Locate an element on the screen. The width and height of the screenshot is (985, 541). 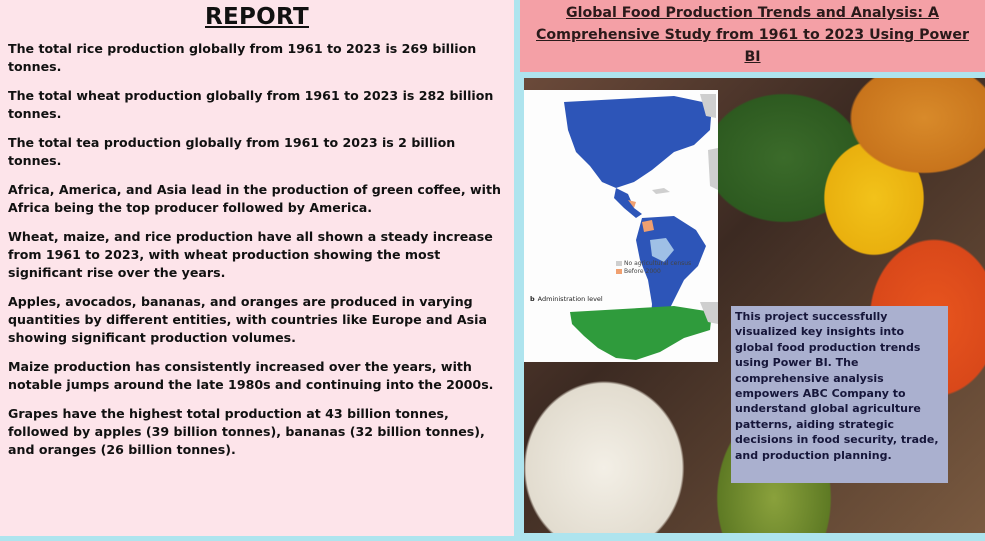
panel-b-letter: b is located at coordinates (532, 299).